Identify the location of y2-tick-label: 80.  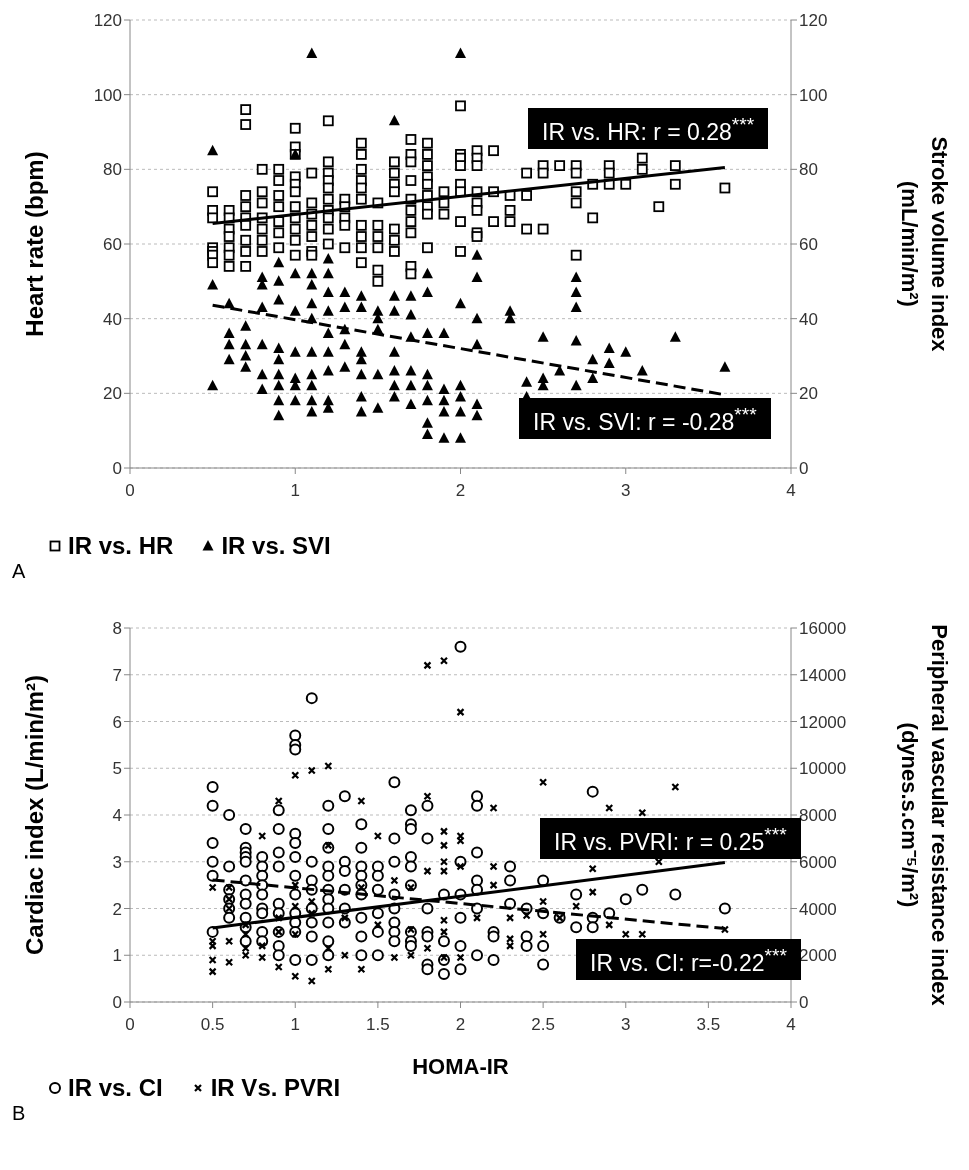
(808, 170).